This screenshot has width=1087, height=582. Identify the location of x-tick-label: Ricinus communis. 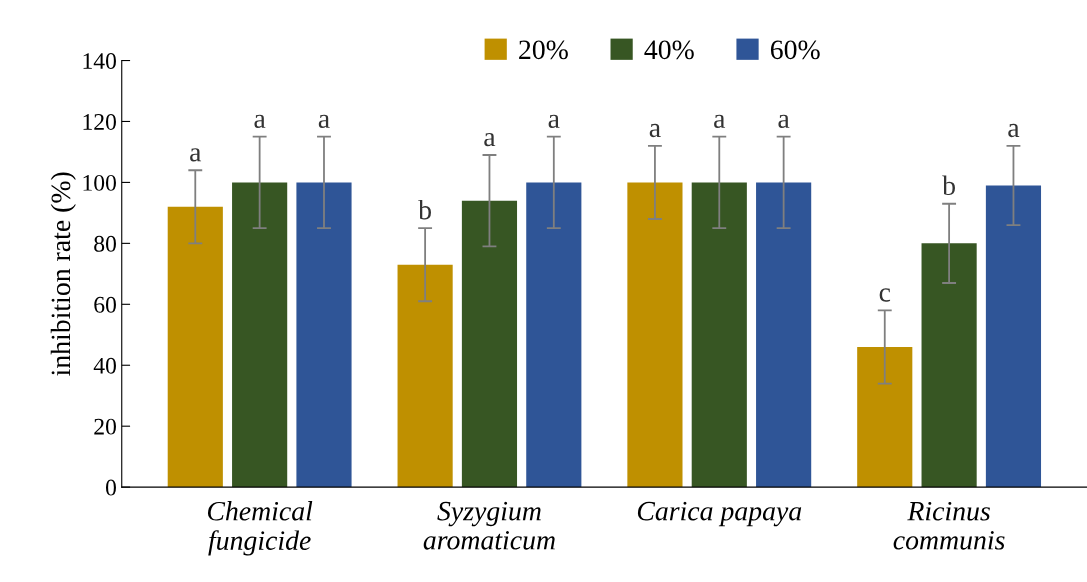
(949, 525).